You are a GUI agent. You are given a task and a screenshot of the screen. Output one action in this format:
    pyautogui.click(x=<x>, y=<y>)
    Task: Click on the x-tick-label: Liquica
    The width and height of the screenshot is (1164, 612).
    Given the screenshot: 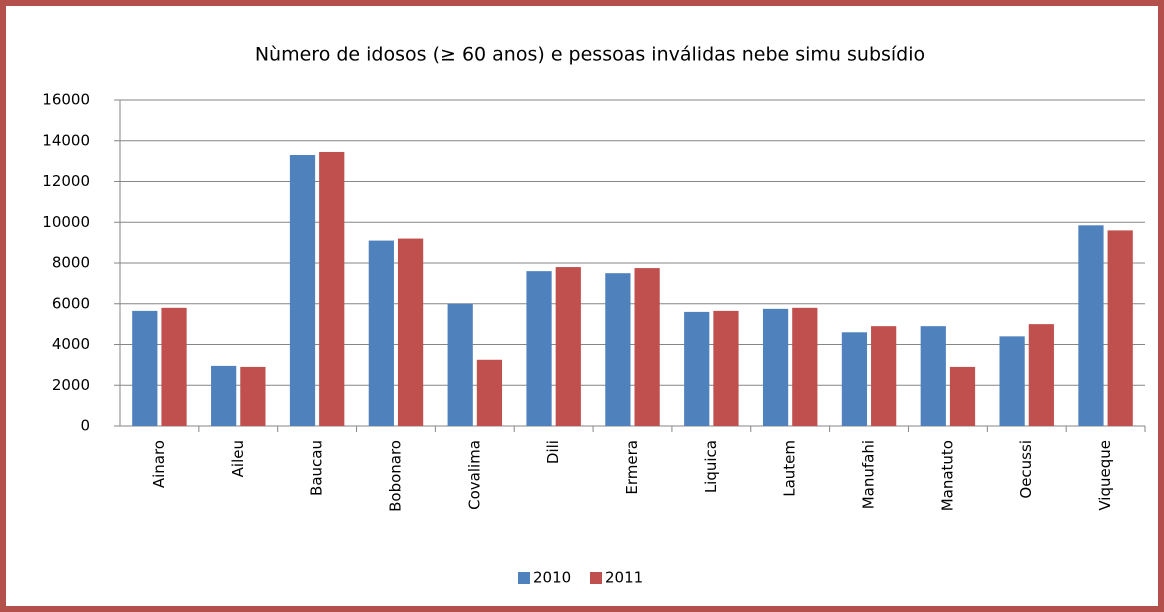 What is the action you would take?
    pyautogui.click(x=711, y=466)
    